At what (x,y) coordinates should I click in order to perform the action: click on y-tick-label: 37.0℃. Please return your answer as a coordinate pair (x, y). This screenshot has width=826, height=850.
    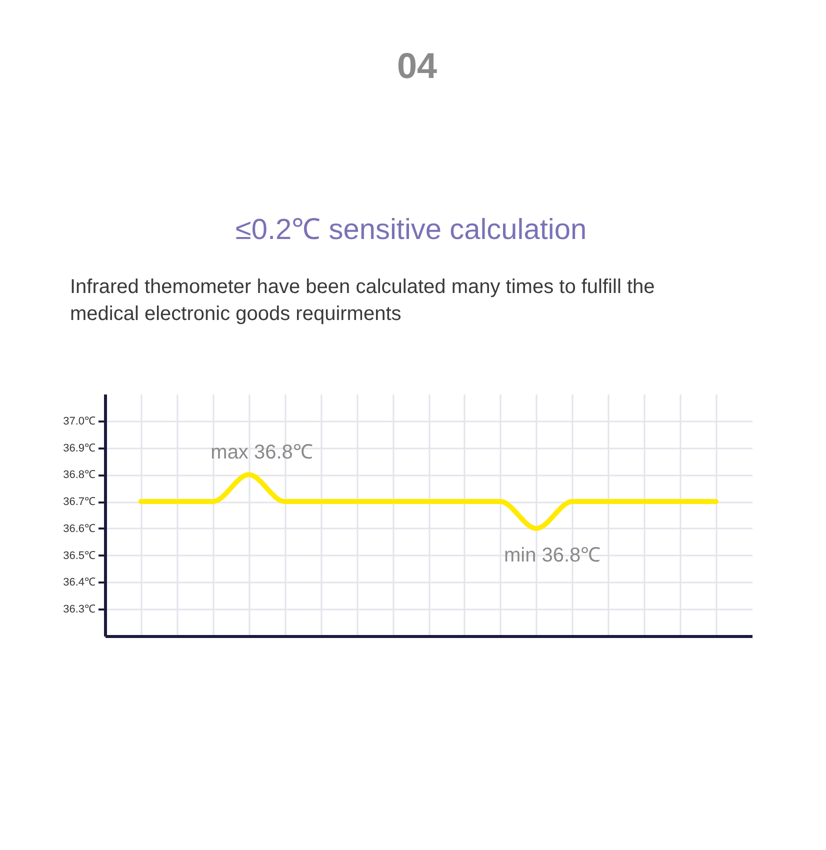
    Looking at the image, I should click on (79, 421).